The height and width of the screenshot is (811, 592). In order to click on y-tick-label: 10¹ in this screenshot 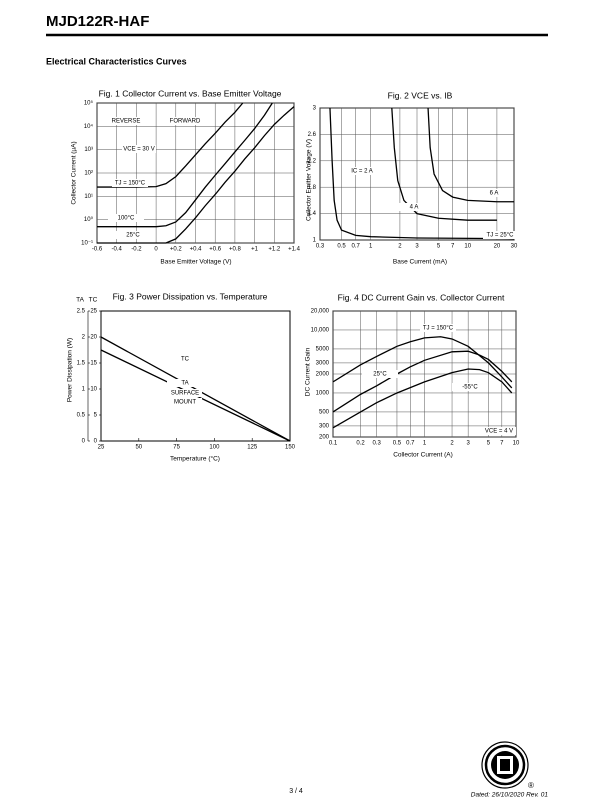, I will do `click(88, 197)`.